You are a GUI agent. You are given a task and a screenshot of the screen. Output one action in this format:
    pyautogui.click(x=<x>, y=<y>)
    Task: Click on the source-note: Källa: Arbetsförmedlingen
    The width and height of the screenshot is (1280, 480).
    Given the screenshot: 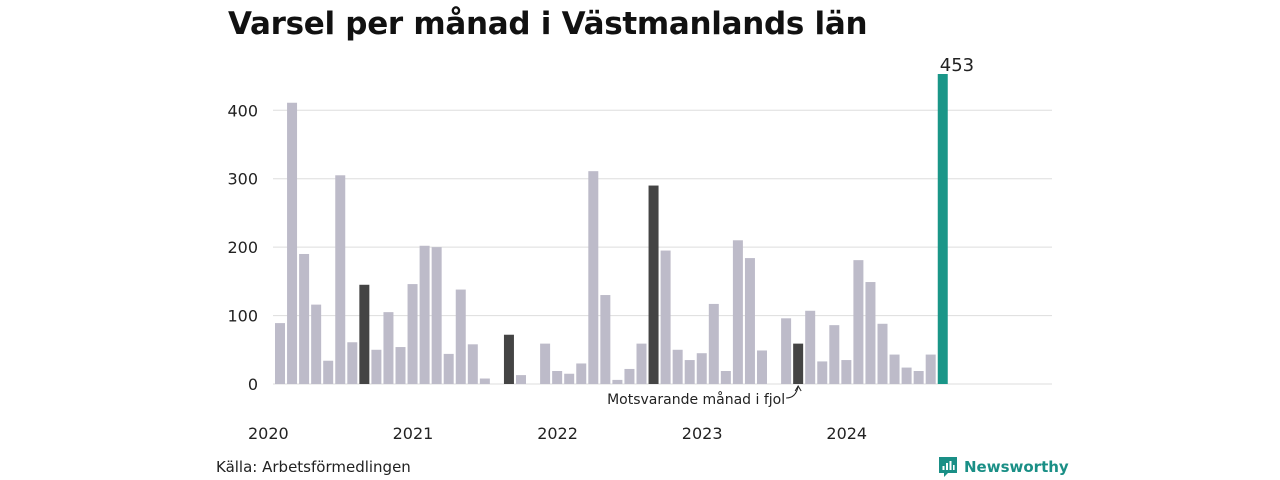 What is the action you would take?
    pyautogui.click(x=313, y=467)
    